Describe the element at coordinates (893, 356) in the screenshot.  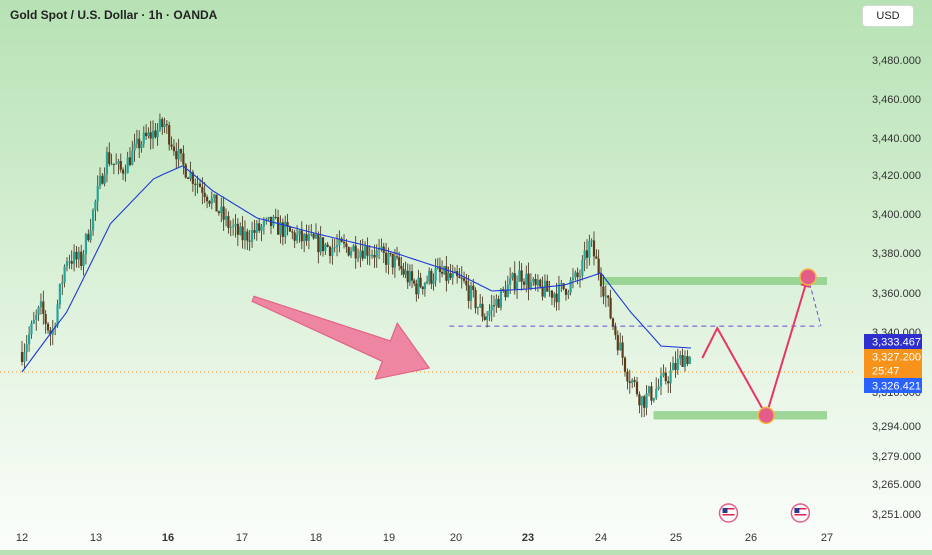
I see `price-label-bg` at that location.